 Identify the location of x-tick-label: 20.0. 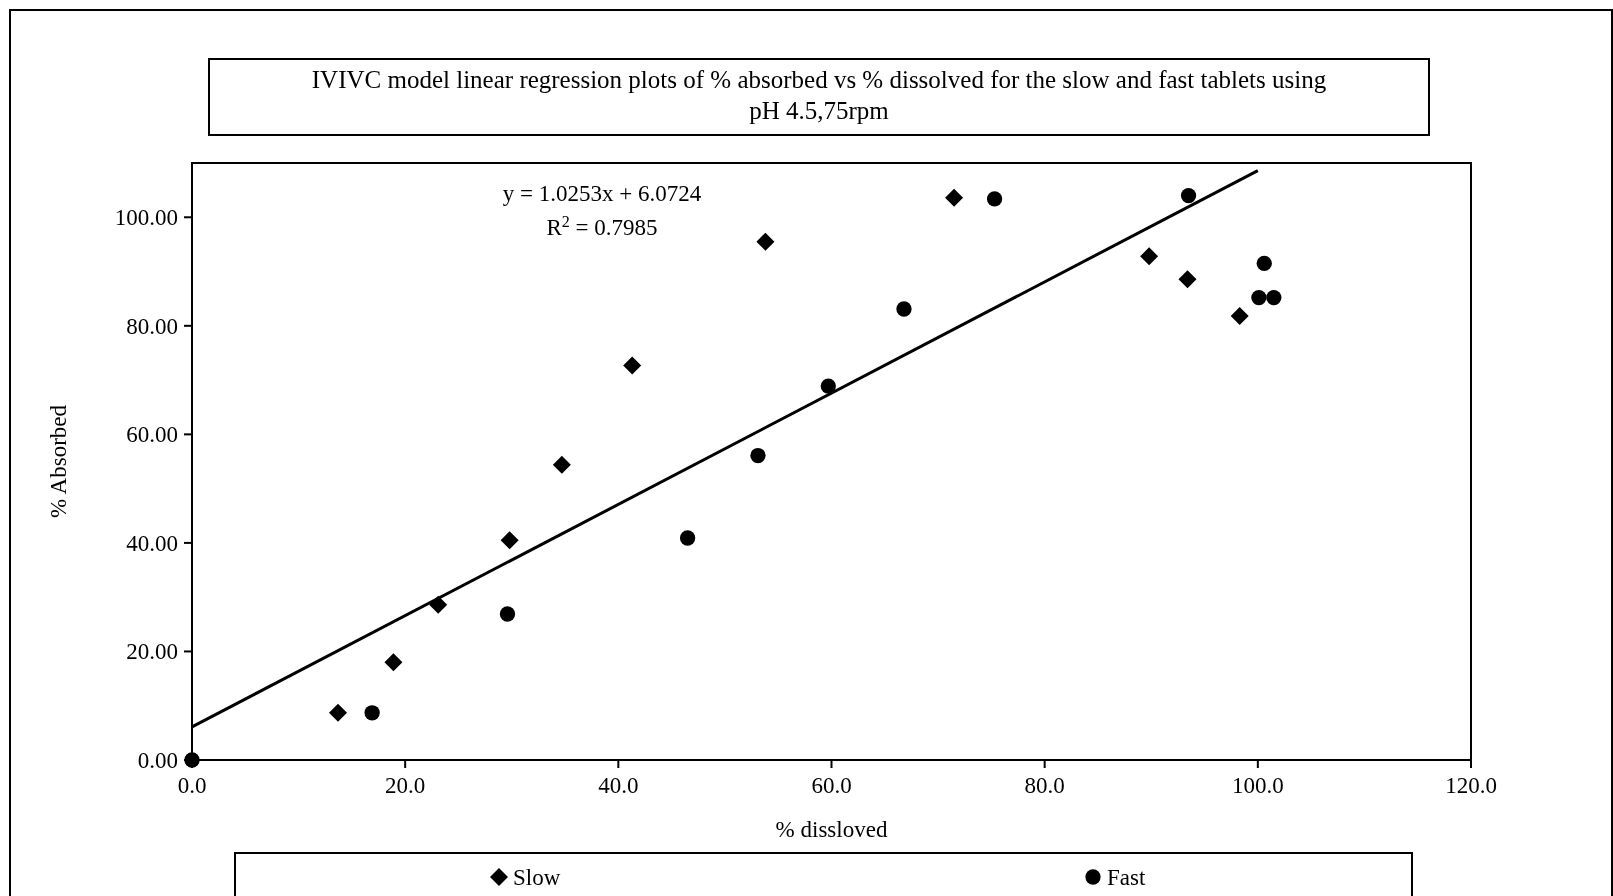
(405, 785).